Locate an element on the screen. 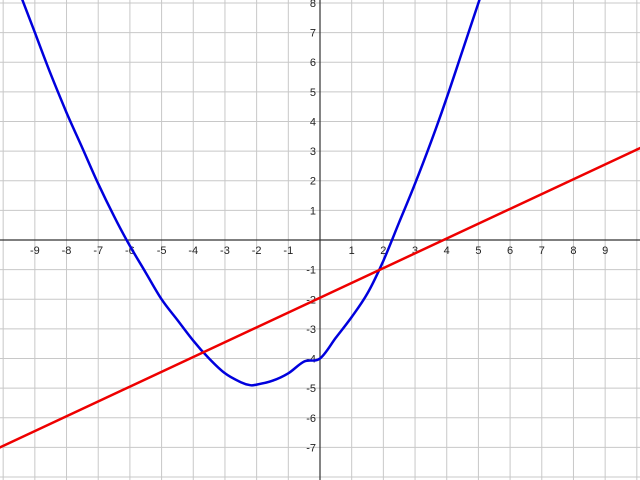  y-tick-label: 8 is located at coordinates (313, 5).